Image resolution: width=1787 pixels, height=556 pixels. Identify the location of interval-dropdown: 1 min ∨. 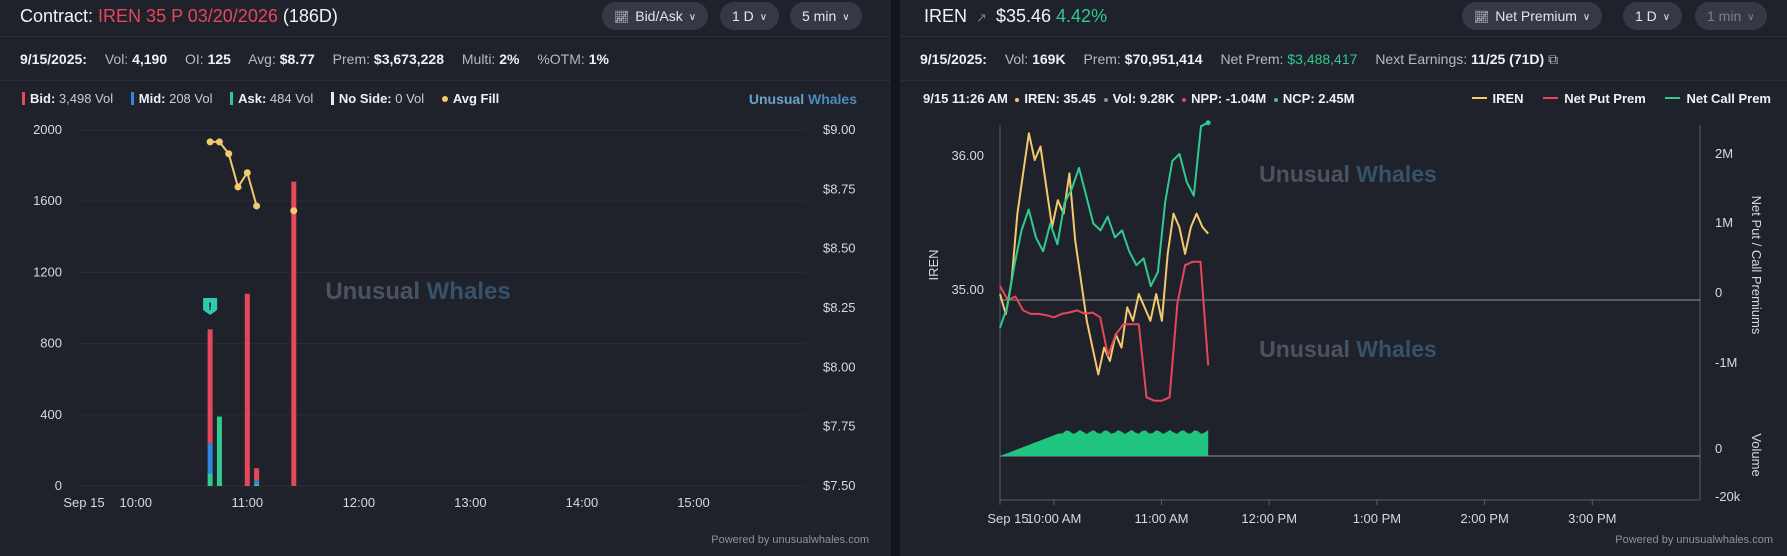
(1731, 16).